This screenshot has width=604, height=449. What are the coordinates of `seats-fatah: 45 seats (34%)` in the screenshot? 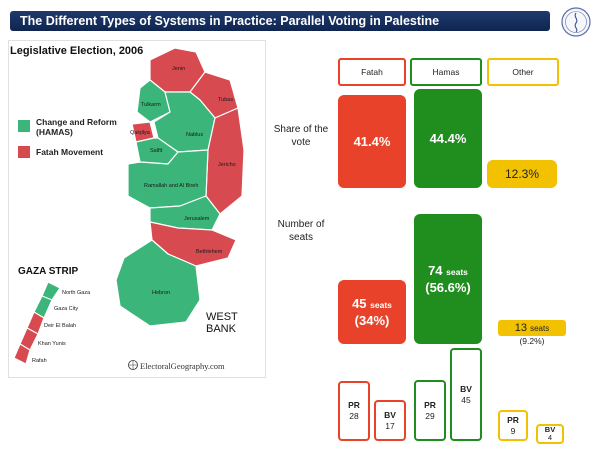 It's located at (372, 312).